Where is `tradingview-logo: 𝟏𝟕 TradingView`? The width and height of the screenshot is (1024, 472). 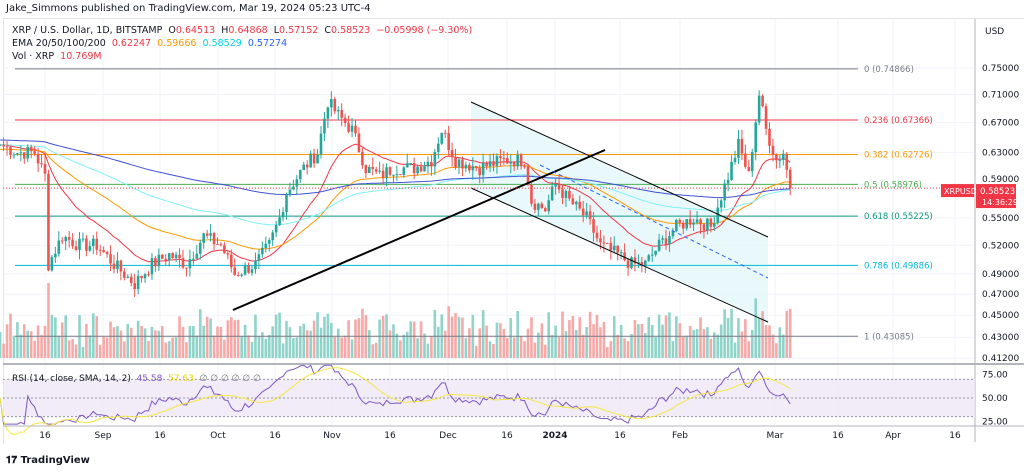 tradingview-logo: 𝟏𝟕 TradingView is located at coordinates (48, 460).